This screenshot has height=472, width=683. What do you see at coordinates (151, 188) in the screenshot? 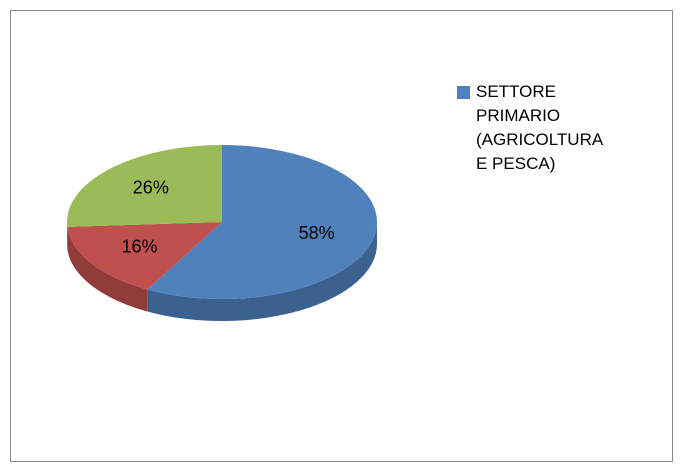
I see `data-label: 26%` at bounding box center [151, 188].